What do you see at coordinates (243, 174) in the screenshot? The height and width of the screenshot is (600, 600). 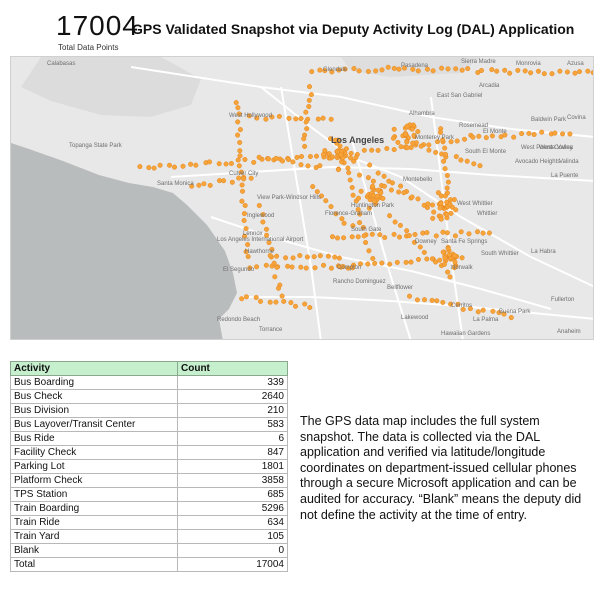 I see `map-label-culver-city: Culver City` at bounding box center [243, 174].